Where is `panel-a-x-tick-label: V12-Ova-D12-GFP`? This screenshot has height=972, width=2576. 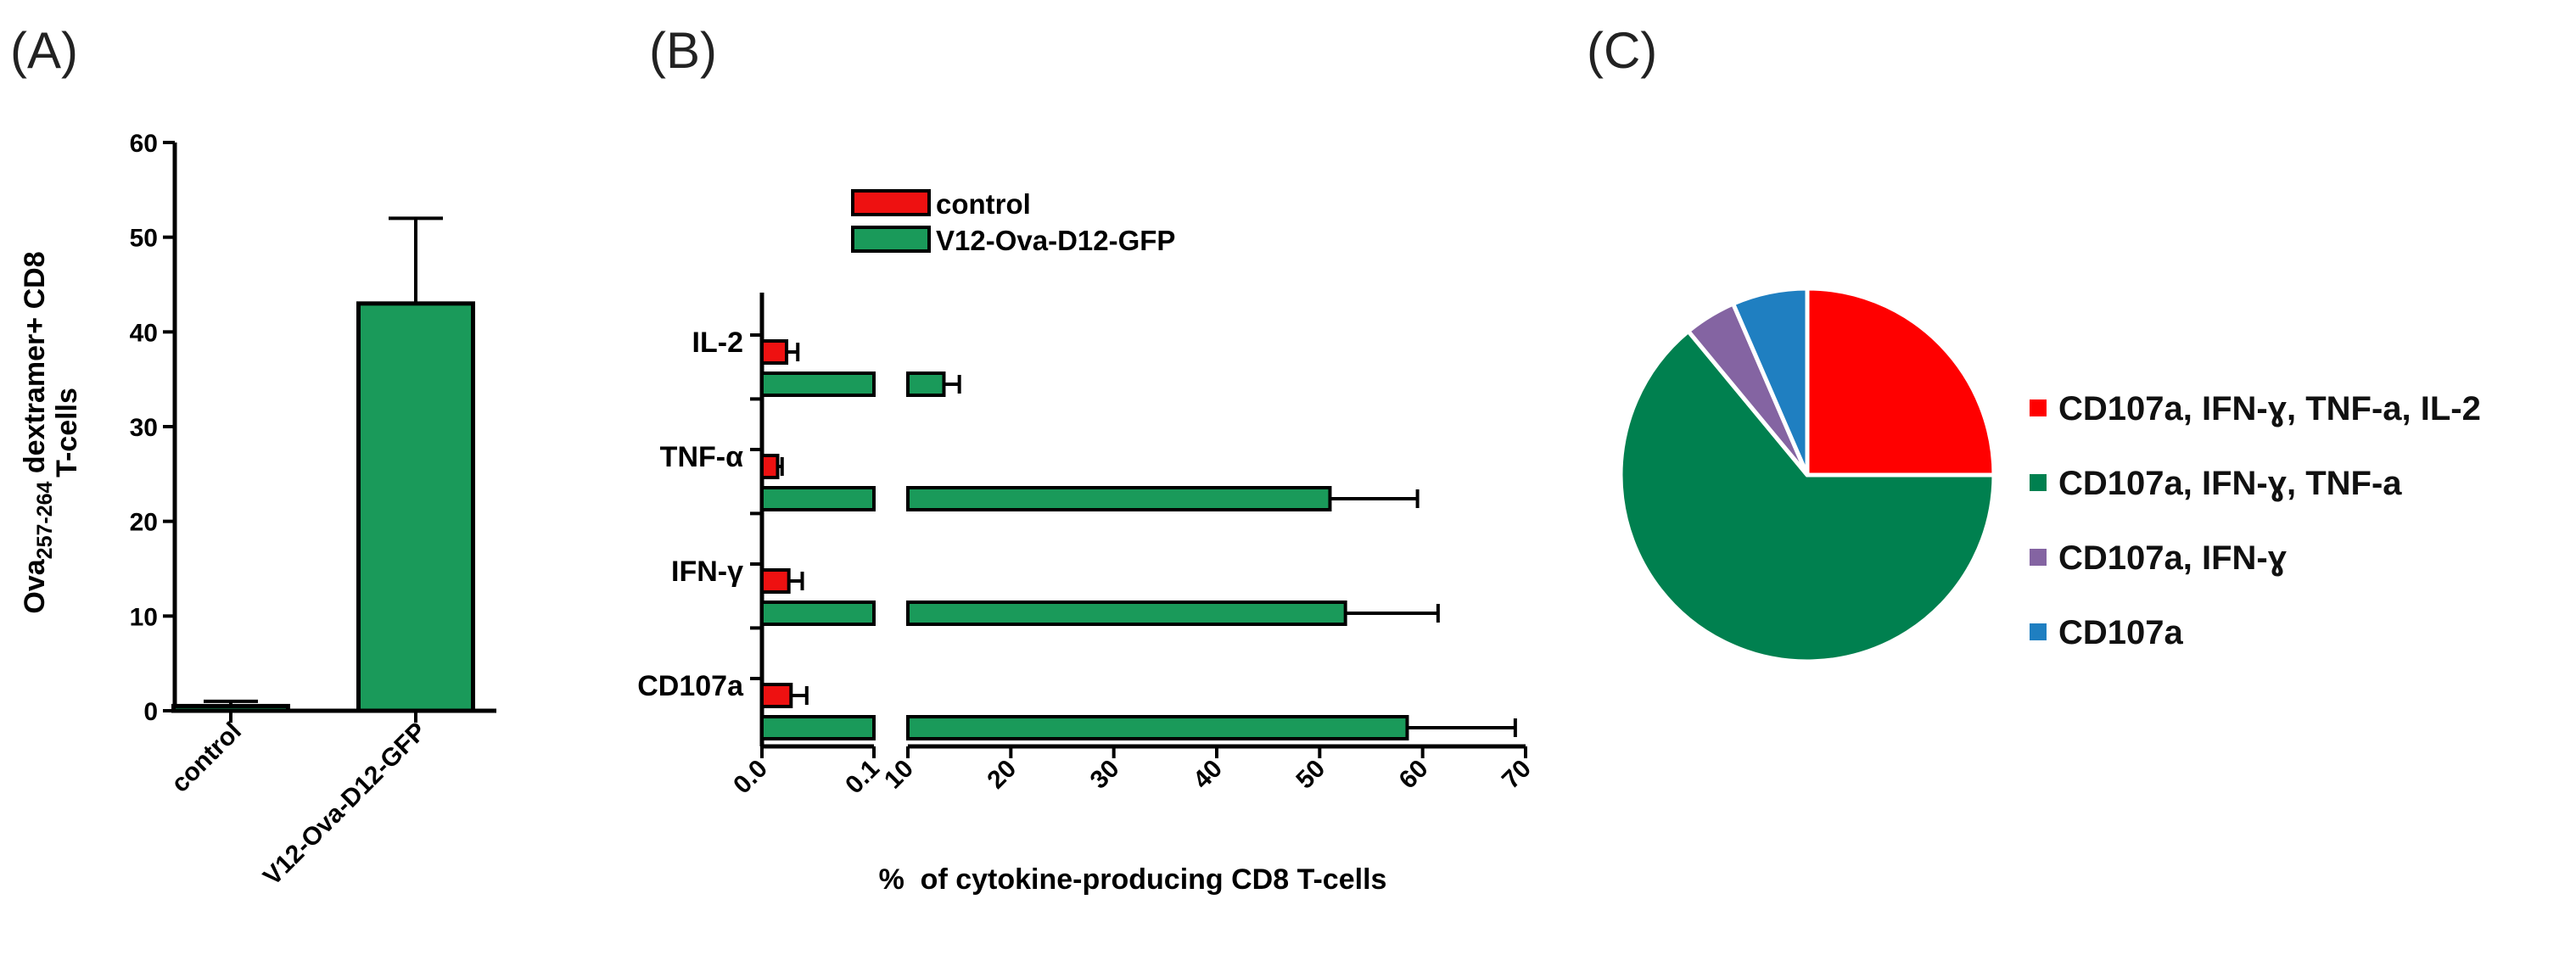 panel-a-x-tick-label: V12-Ova-D12-GFP is located at coordinates (345, 804).